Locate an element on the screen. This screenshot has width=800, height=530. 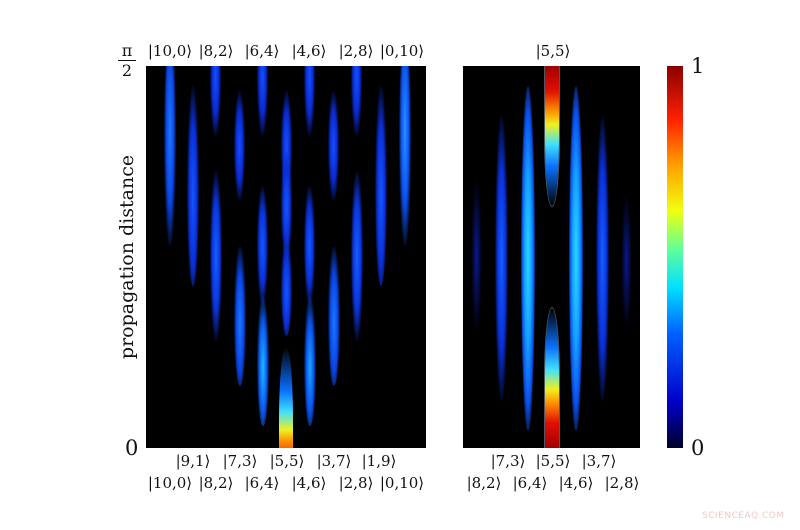
p2-bottom-label-row2: |8,2⟩ is located at coordinates (484, 483).